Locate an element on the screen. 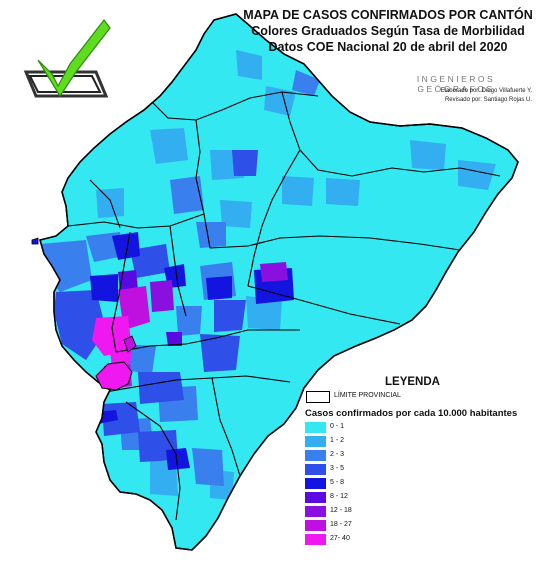  puna-island is located at coordinates (114, 376).